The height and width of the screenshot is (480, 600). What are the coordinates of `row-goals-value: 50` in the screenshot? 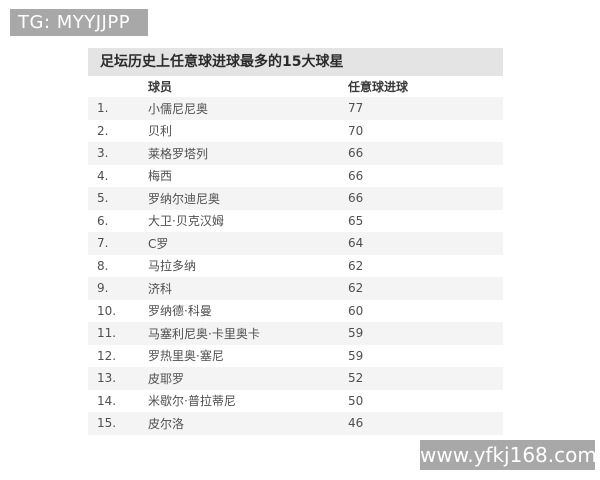 It's located at (356, 400).